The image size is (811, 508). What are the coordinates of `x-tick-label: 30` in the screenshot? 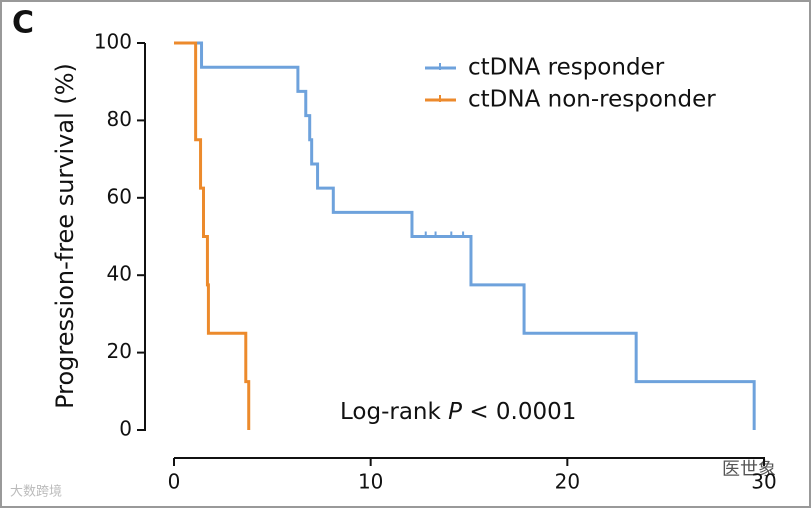 It's located at (763, 482).